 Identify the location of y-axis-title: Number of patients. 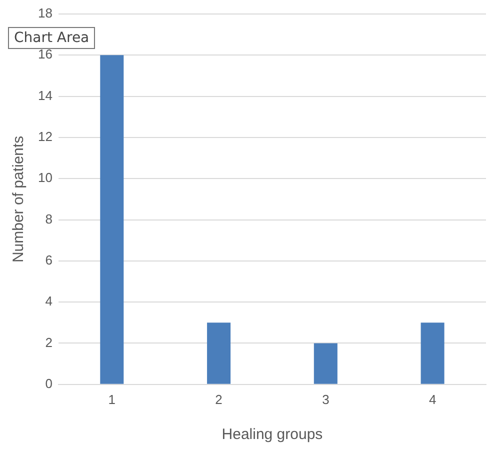
(19, 199).